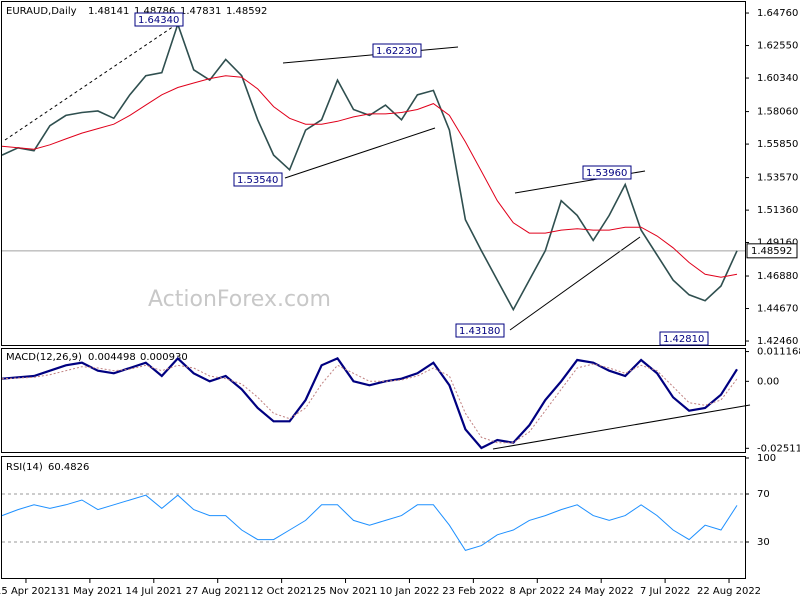 The width and height of the screenshot is (800, 600). Describe the element at coordinates (409, 591) in the screenshot. I see `x-tick-label: 10 Jan 2022` at that location.